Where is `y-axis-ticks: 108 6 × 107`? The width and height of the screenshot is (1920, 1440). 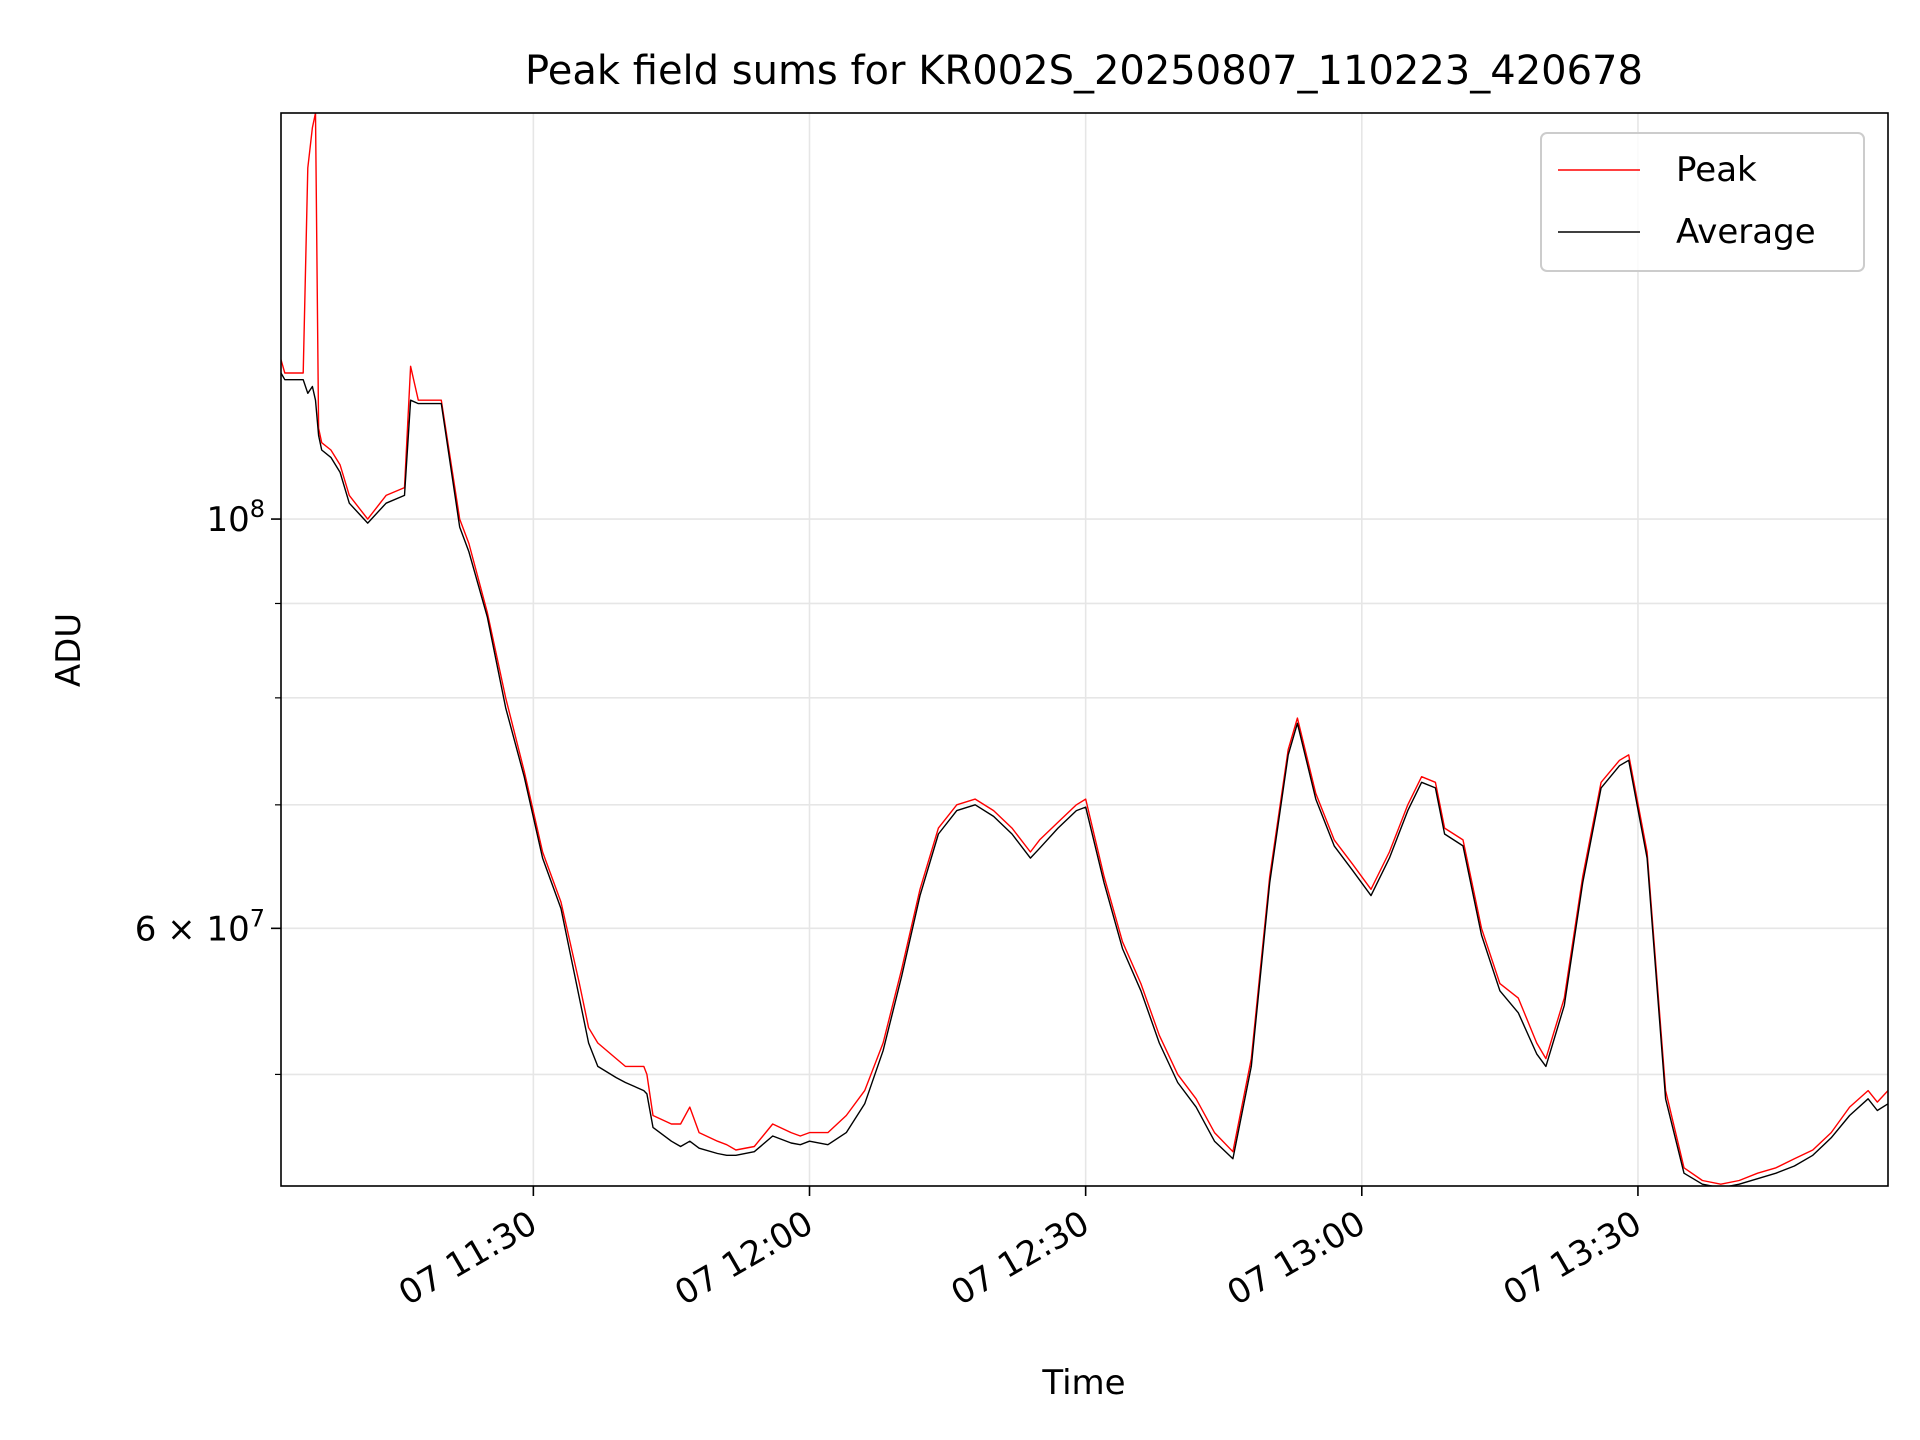 y-axis-ticks: 108 6 × 107 is located at coordinates (208, 785).